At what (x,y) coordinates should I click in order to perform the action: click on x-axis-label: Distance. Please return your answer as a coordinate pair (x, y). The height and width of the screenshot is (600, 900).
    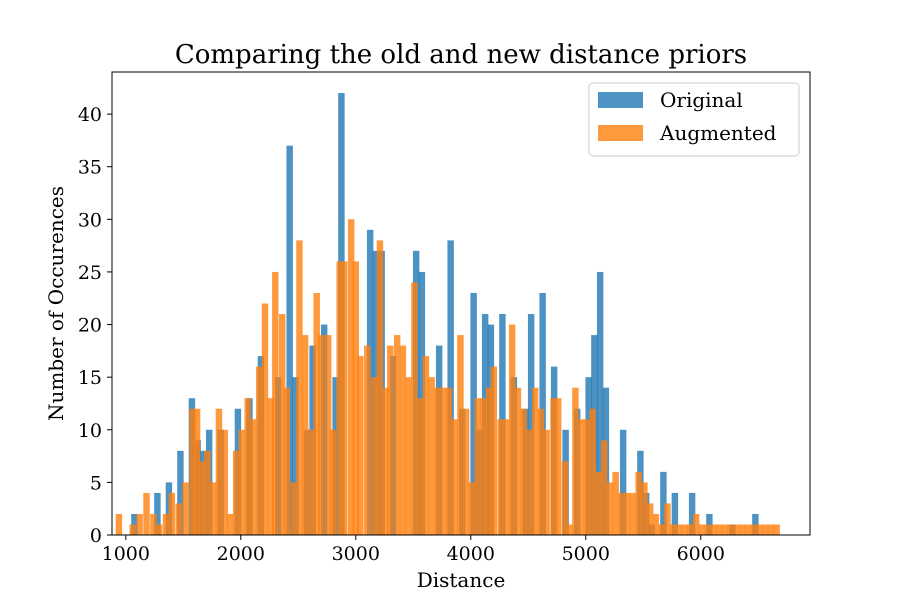
    Looking at the image, I should click on (461, 580).